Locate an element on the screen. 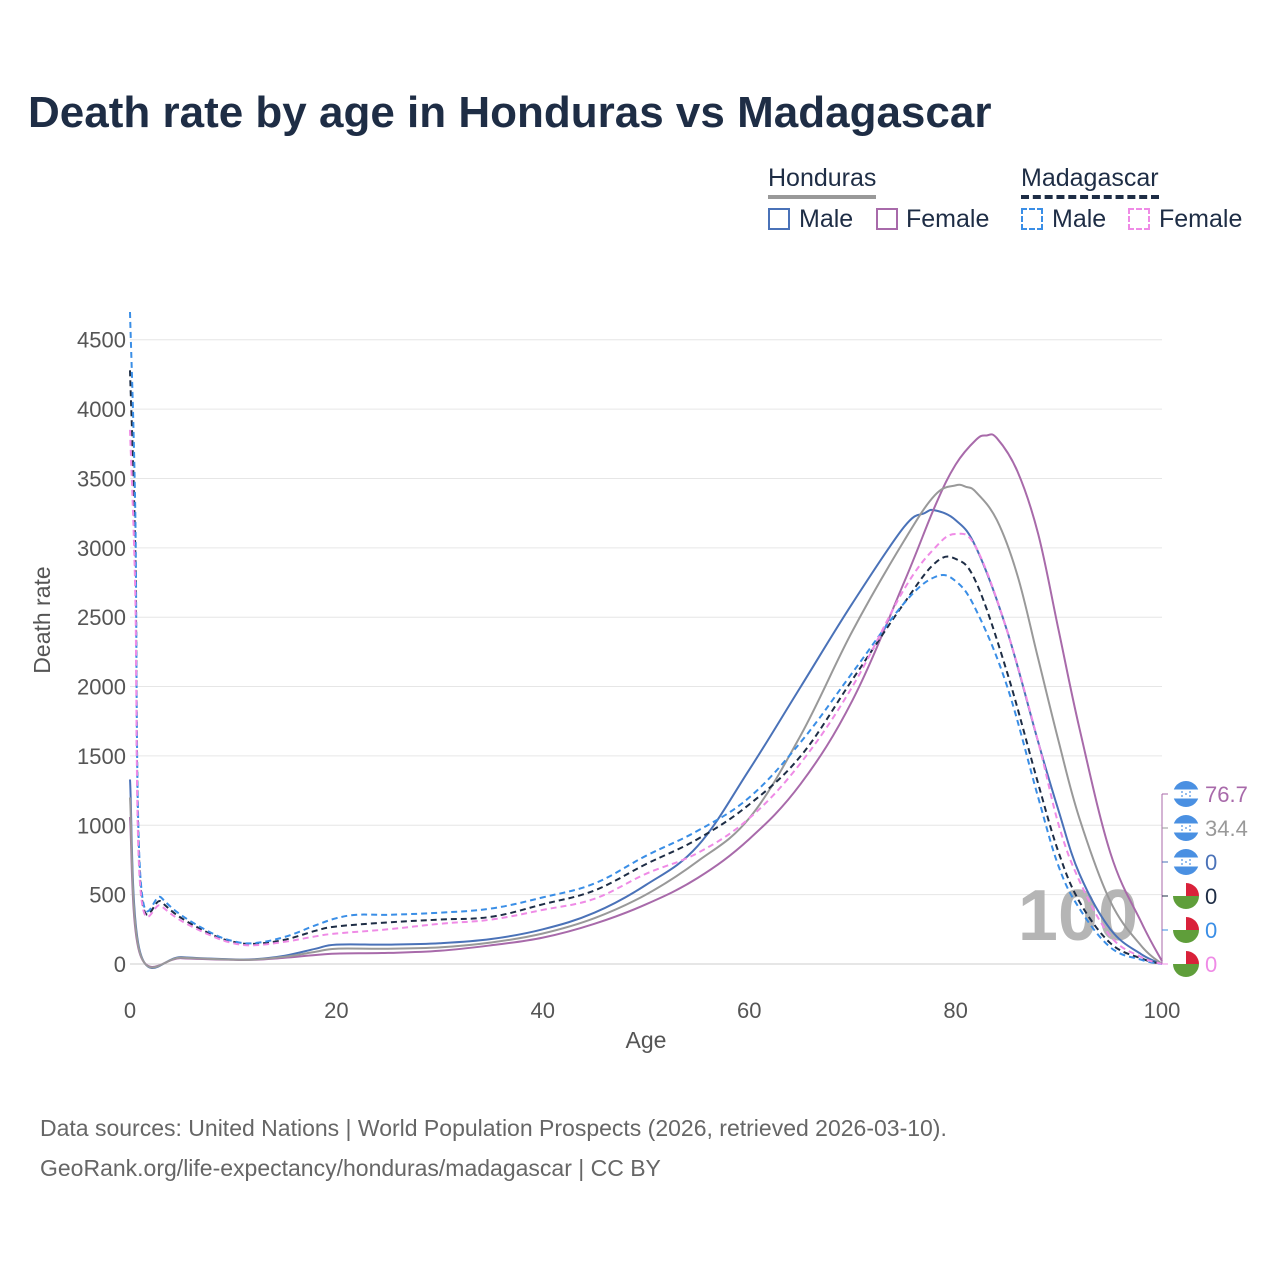 The image size is (1280, 1280). legend-group-honduras-line is located at coordinates (822, 197).